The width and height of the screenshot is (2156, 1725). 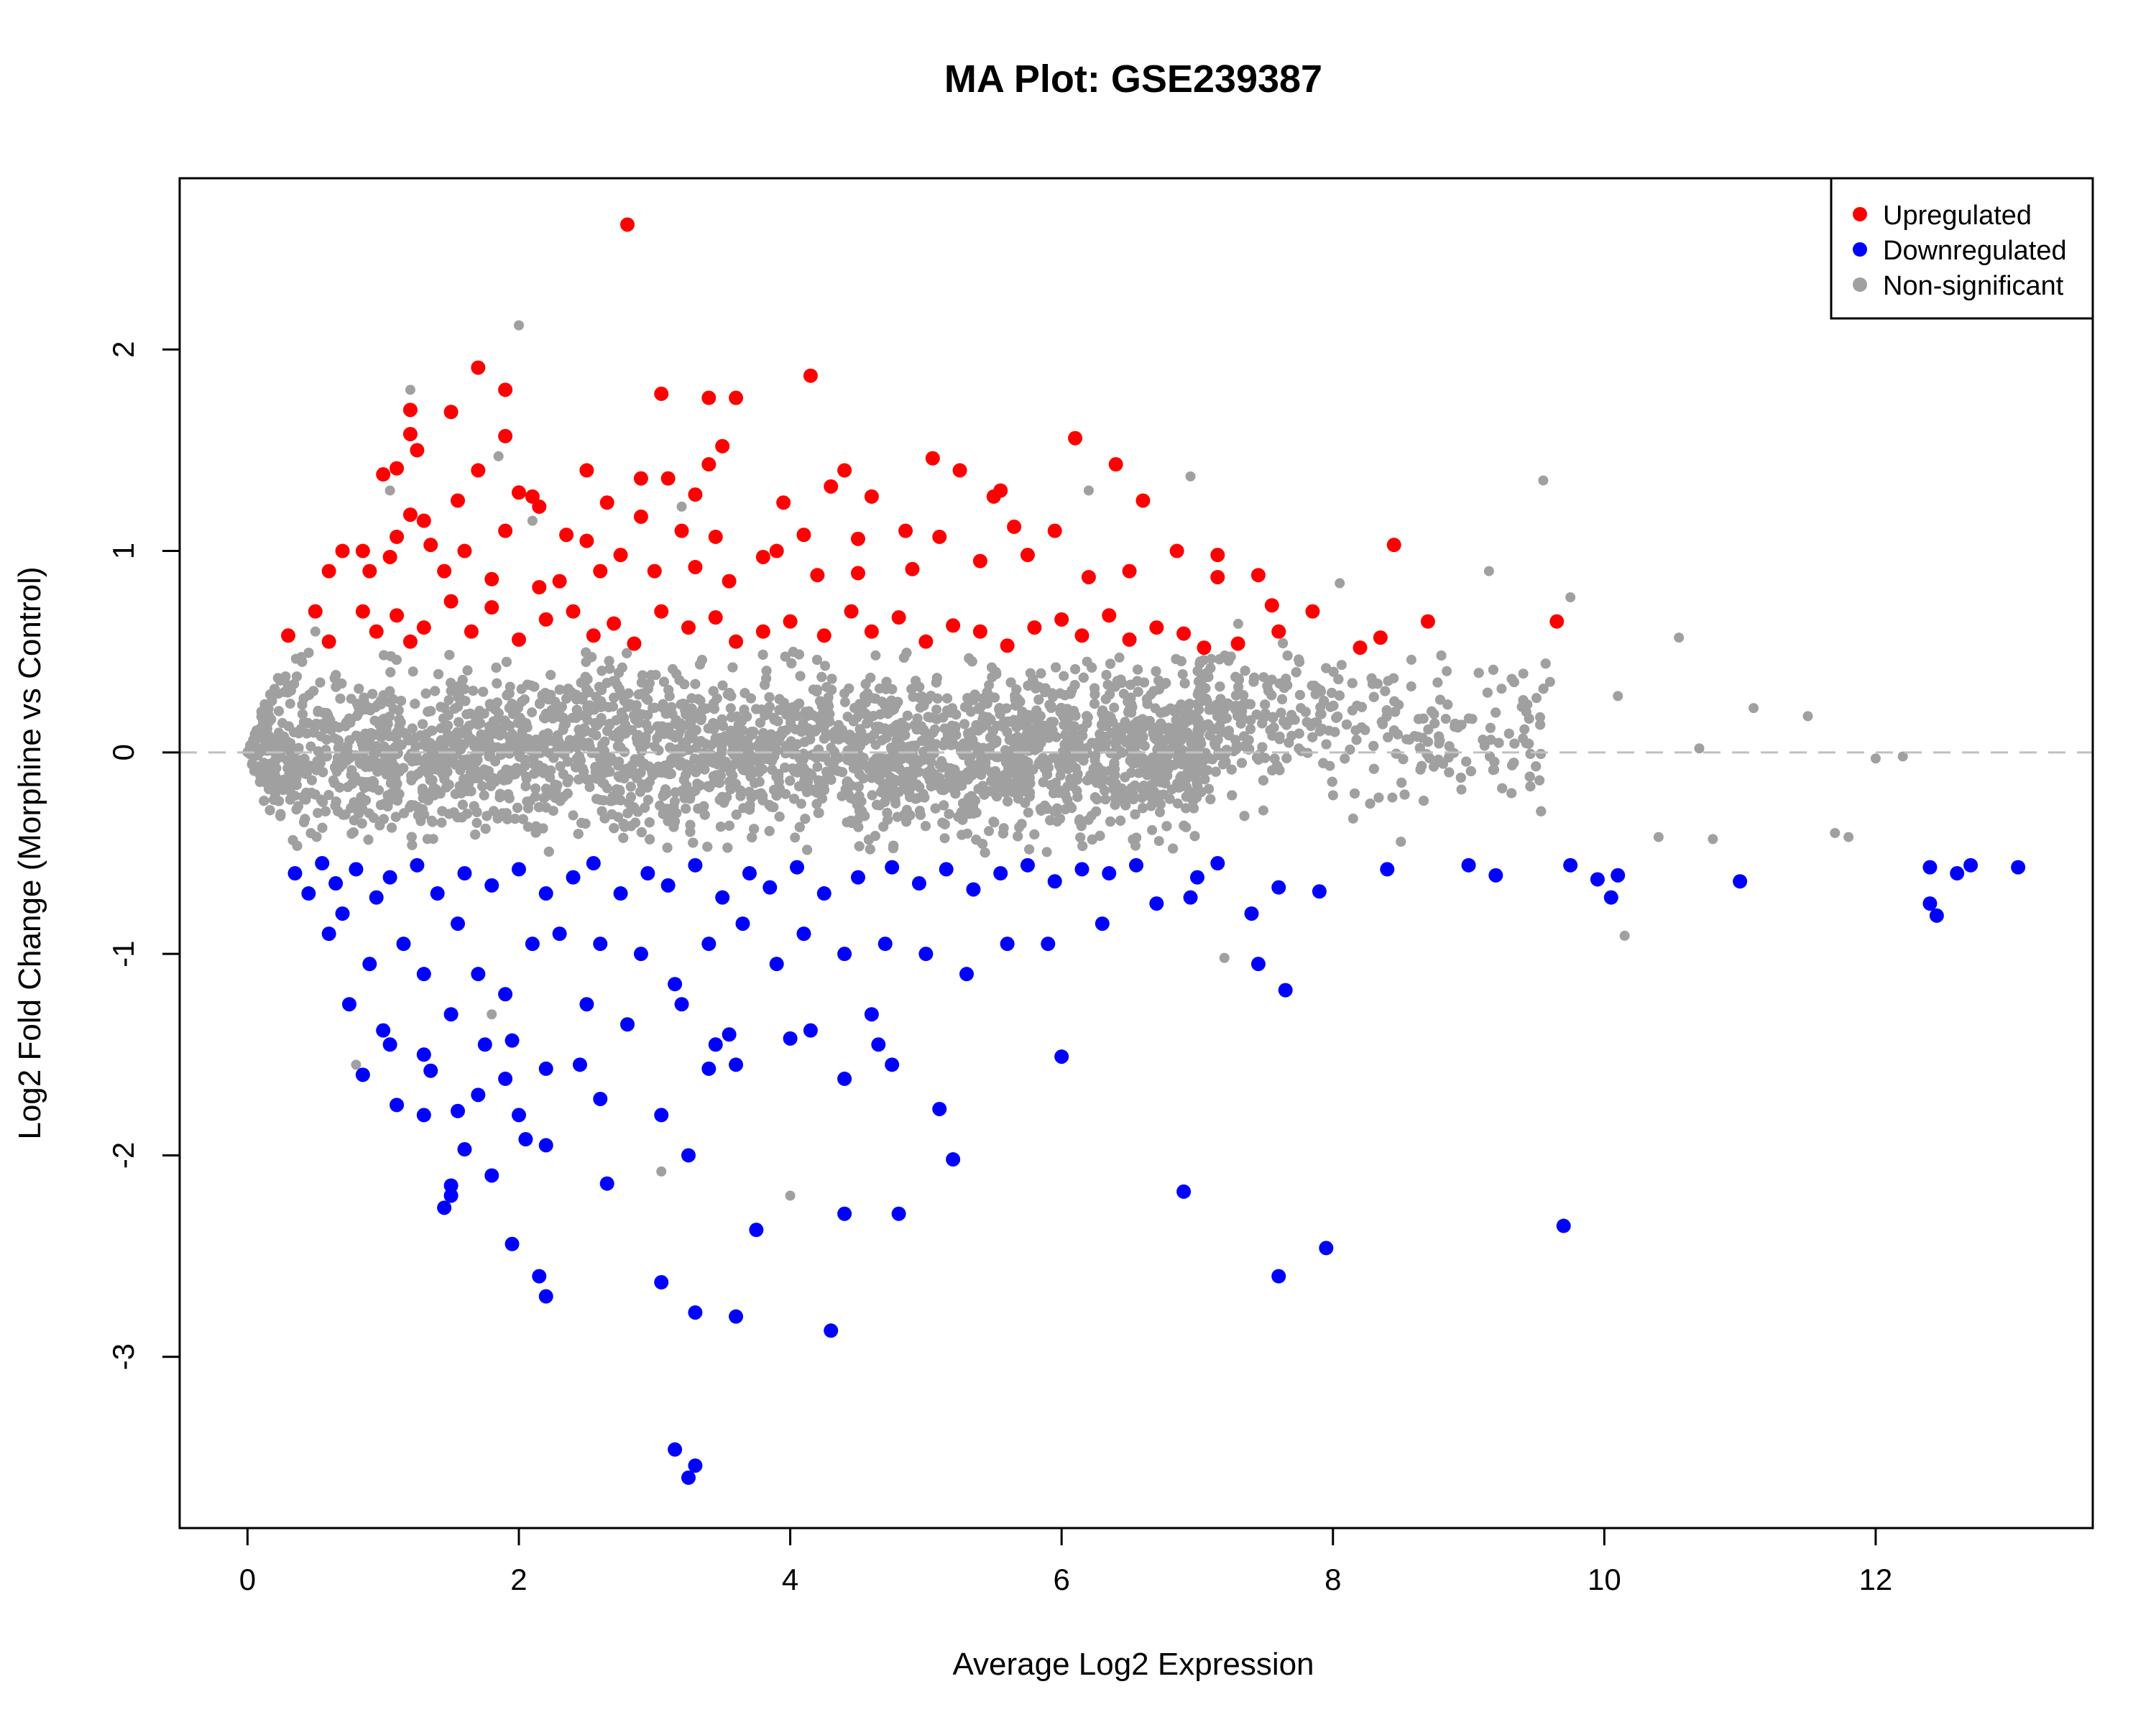 What do you see at coordinates (1133, 79) in the screenshot?
I see `chart-title: MA Plot: GSE239387` at bounding box center [1133, 79].